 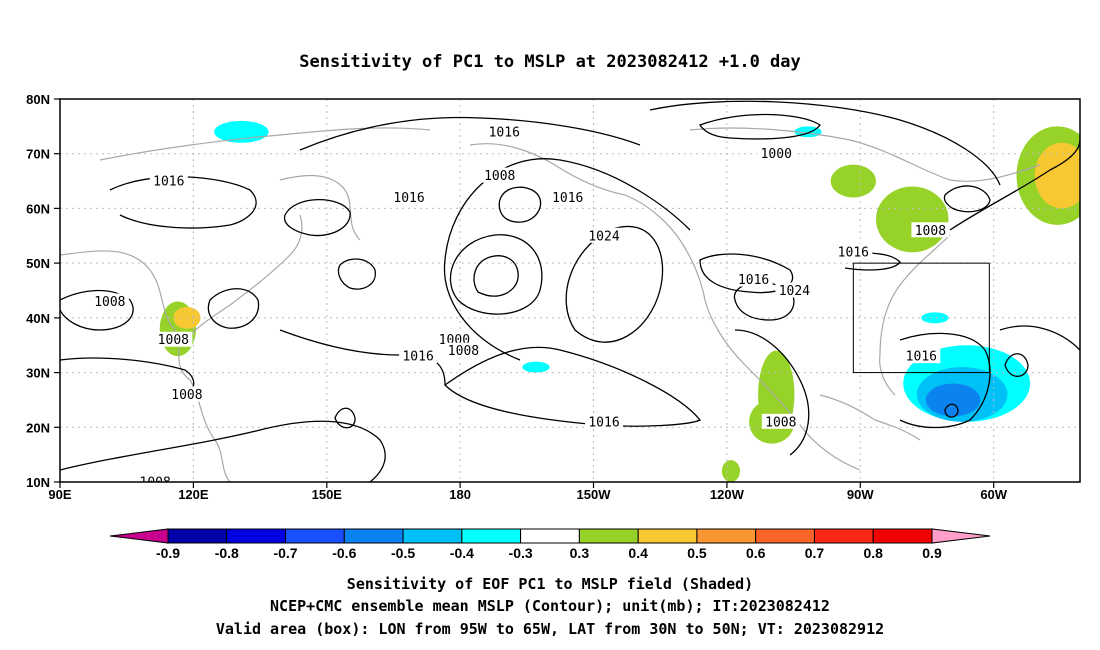 I want to click on colorbar-tick-label: -0.4, so click(x=462, y=553).